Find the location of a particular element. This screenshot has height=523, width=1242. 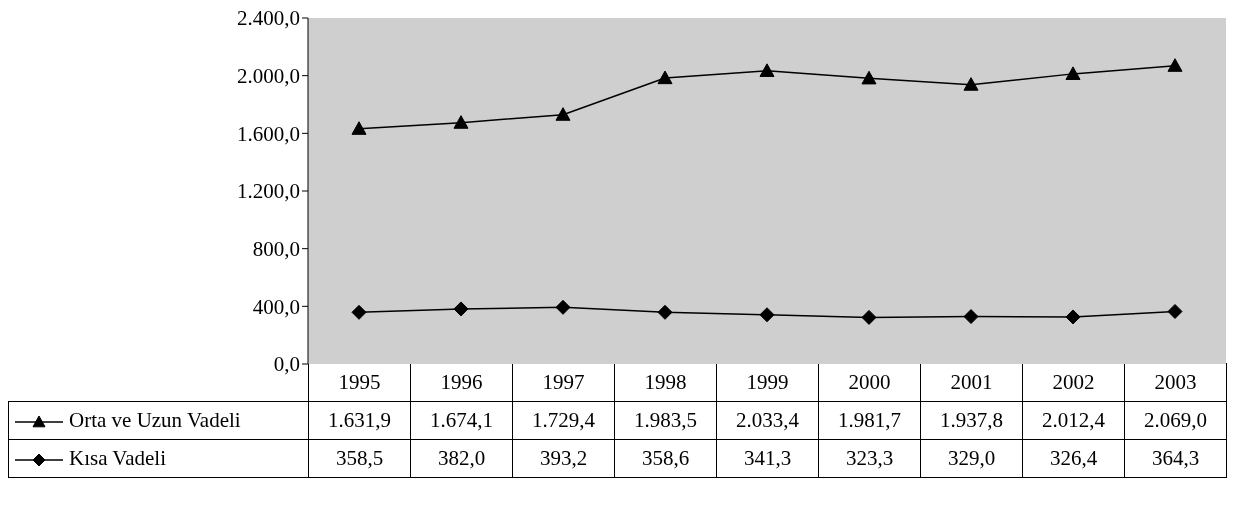

data-label: 329,0 is located at coordinates (971, 458).